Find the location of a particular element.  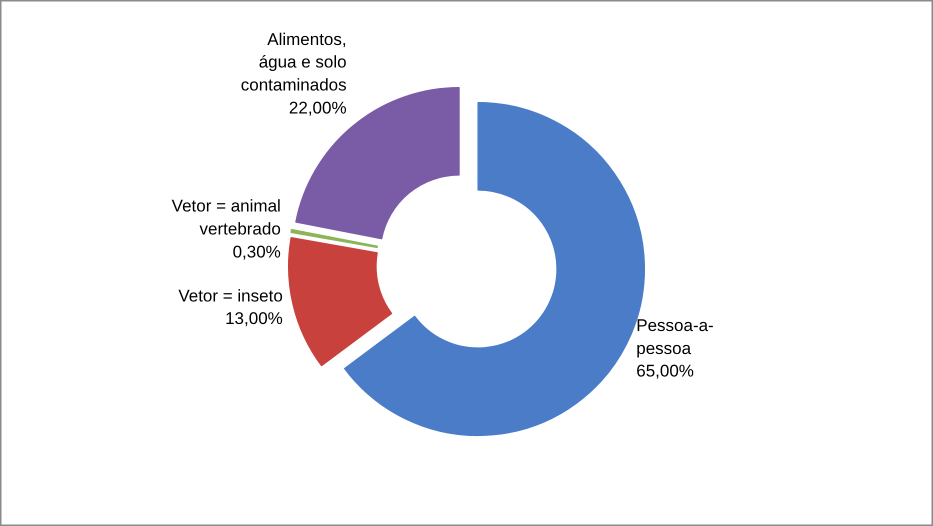

data-label: 22,00% is located at coordinates (317, 108).